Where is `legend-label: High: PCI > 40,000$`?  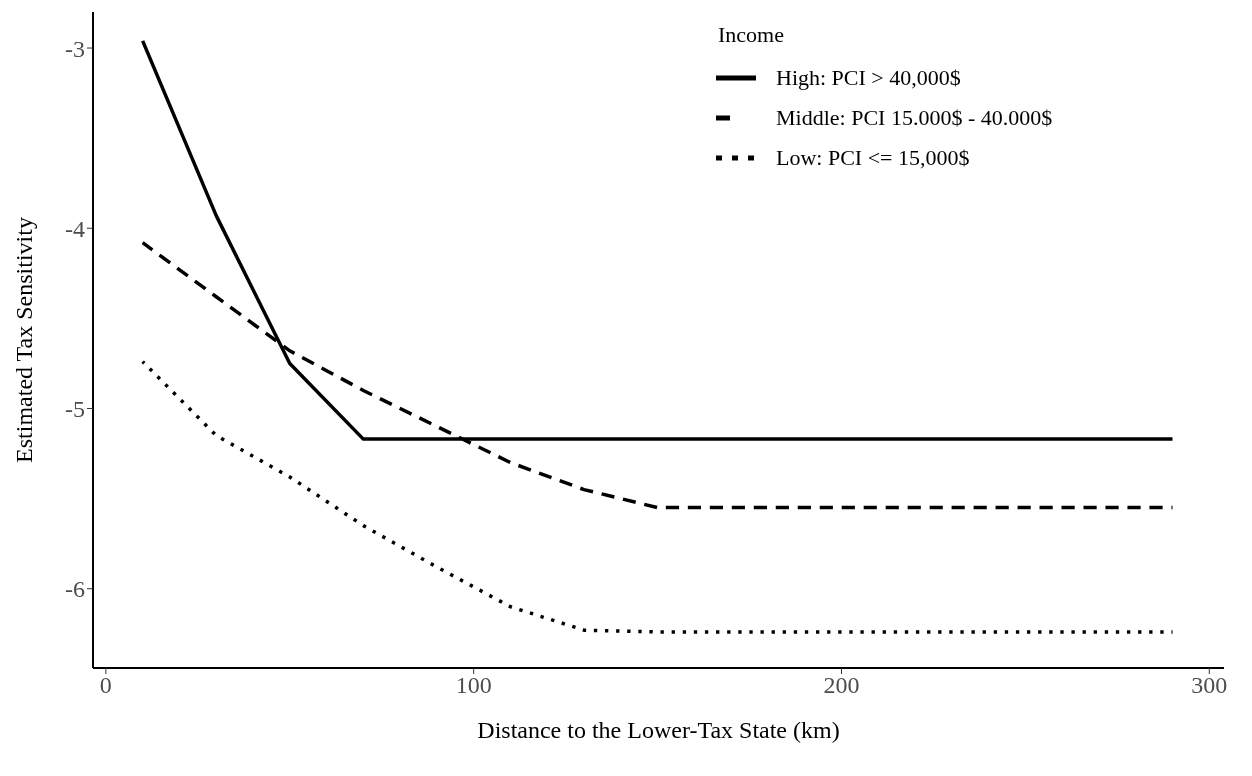
legend-label: High: PCI > 40,000$ is located at coordinates (868, 78).